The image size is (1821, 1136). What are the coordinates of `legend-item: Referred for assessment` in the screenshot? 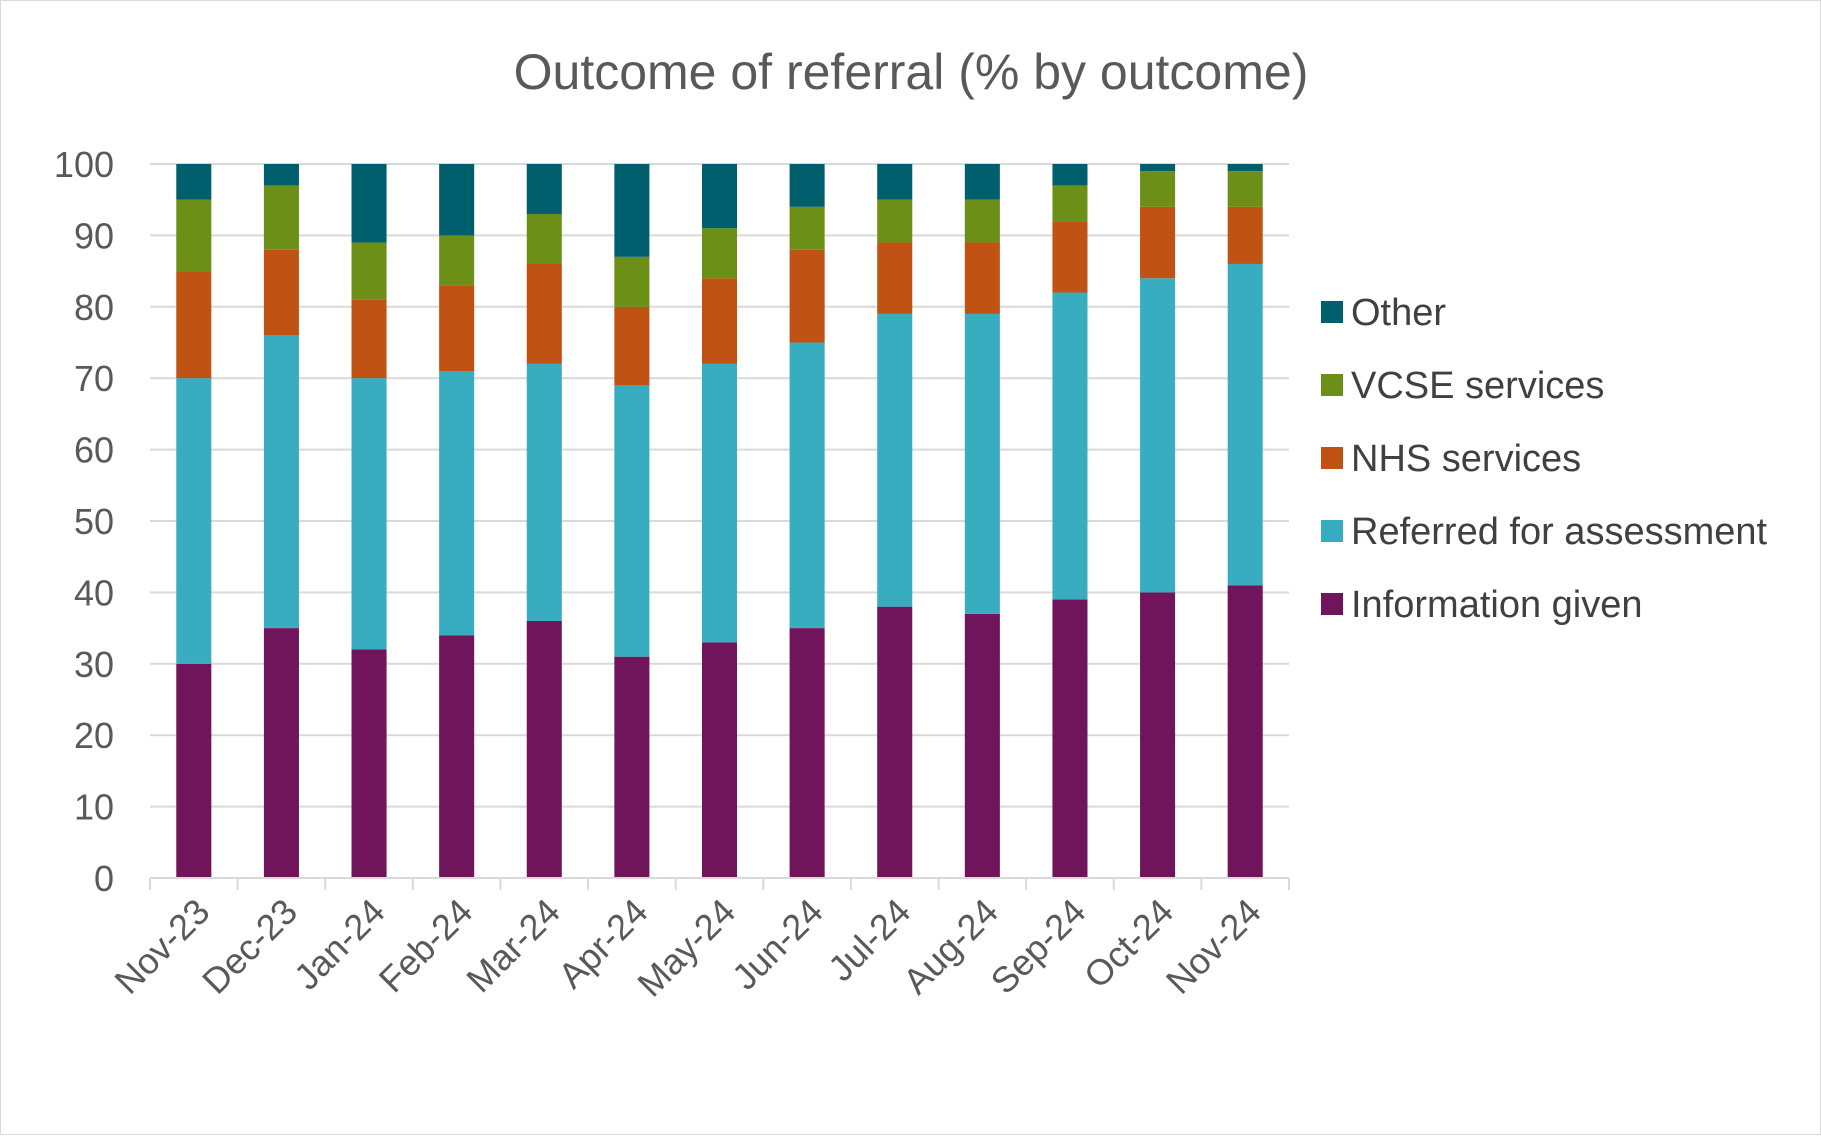 It's located at (1544, 532).